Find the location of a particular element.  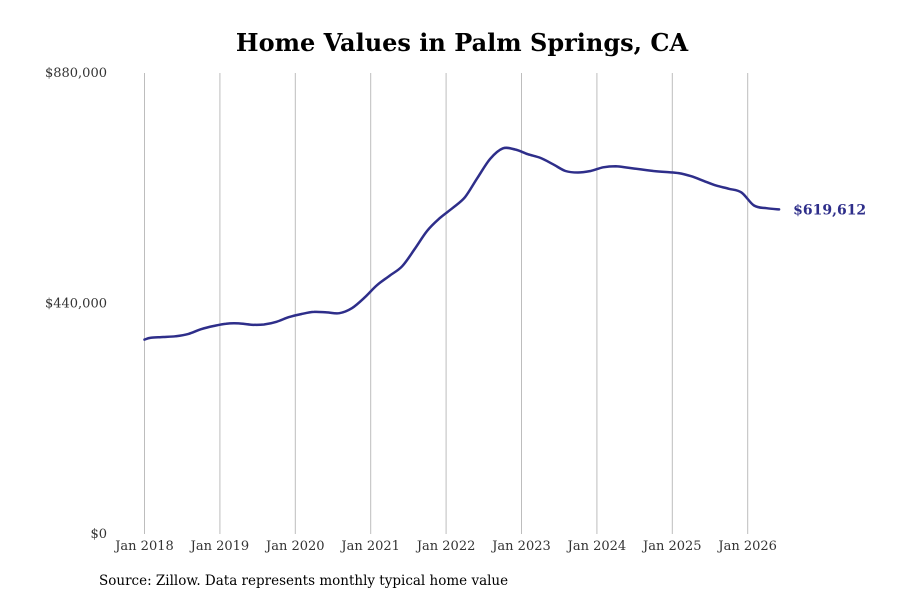

x-tick-label: Jan 2023 is located at coordinates (520, 546).